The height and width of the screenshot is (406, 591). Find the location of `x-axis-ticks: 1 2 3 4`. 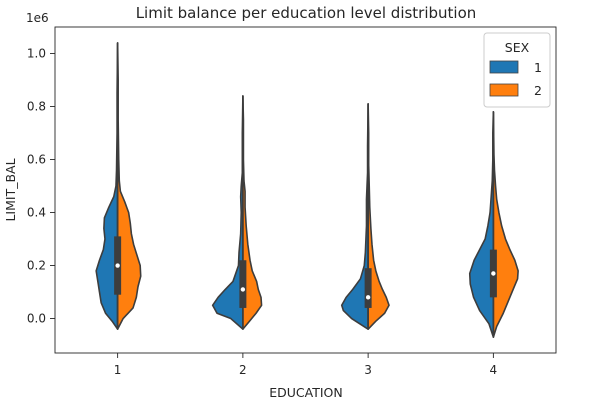

x-axis-ticks: 1 2 3 4 is located at coordinates (305, 365).